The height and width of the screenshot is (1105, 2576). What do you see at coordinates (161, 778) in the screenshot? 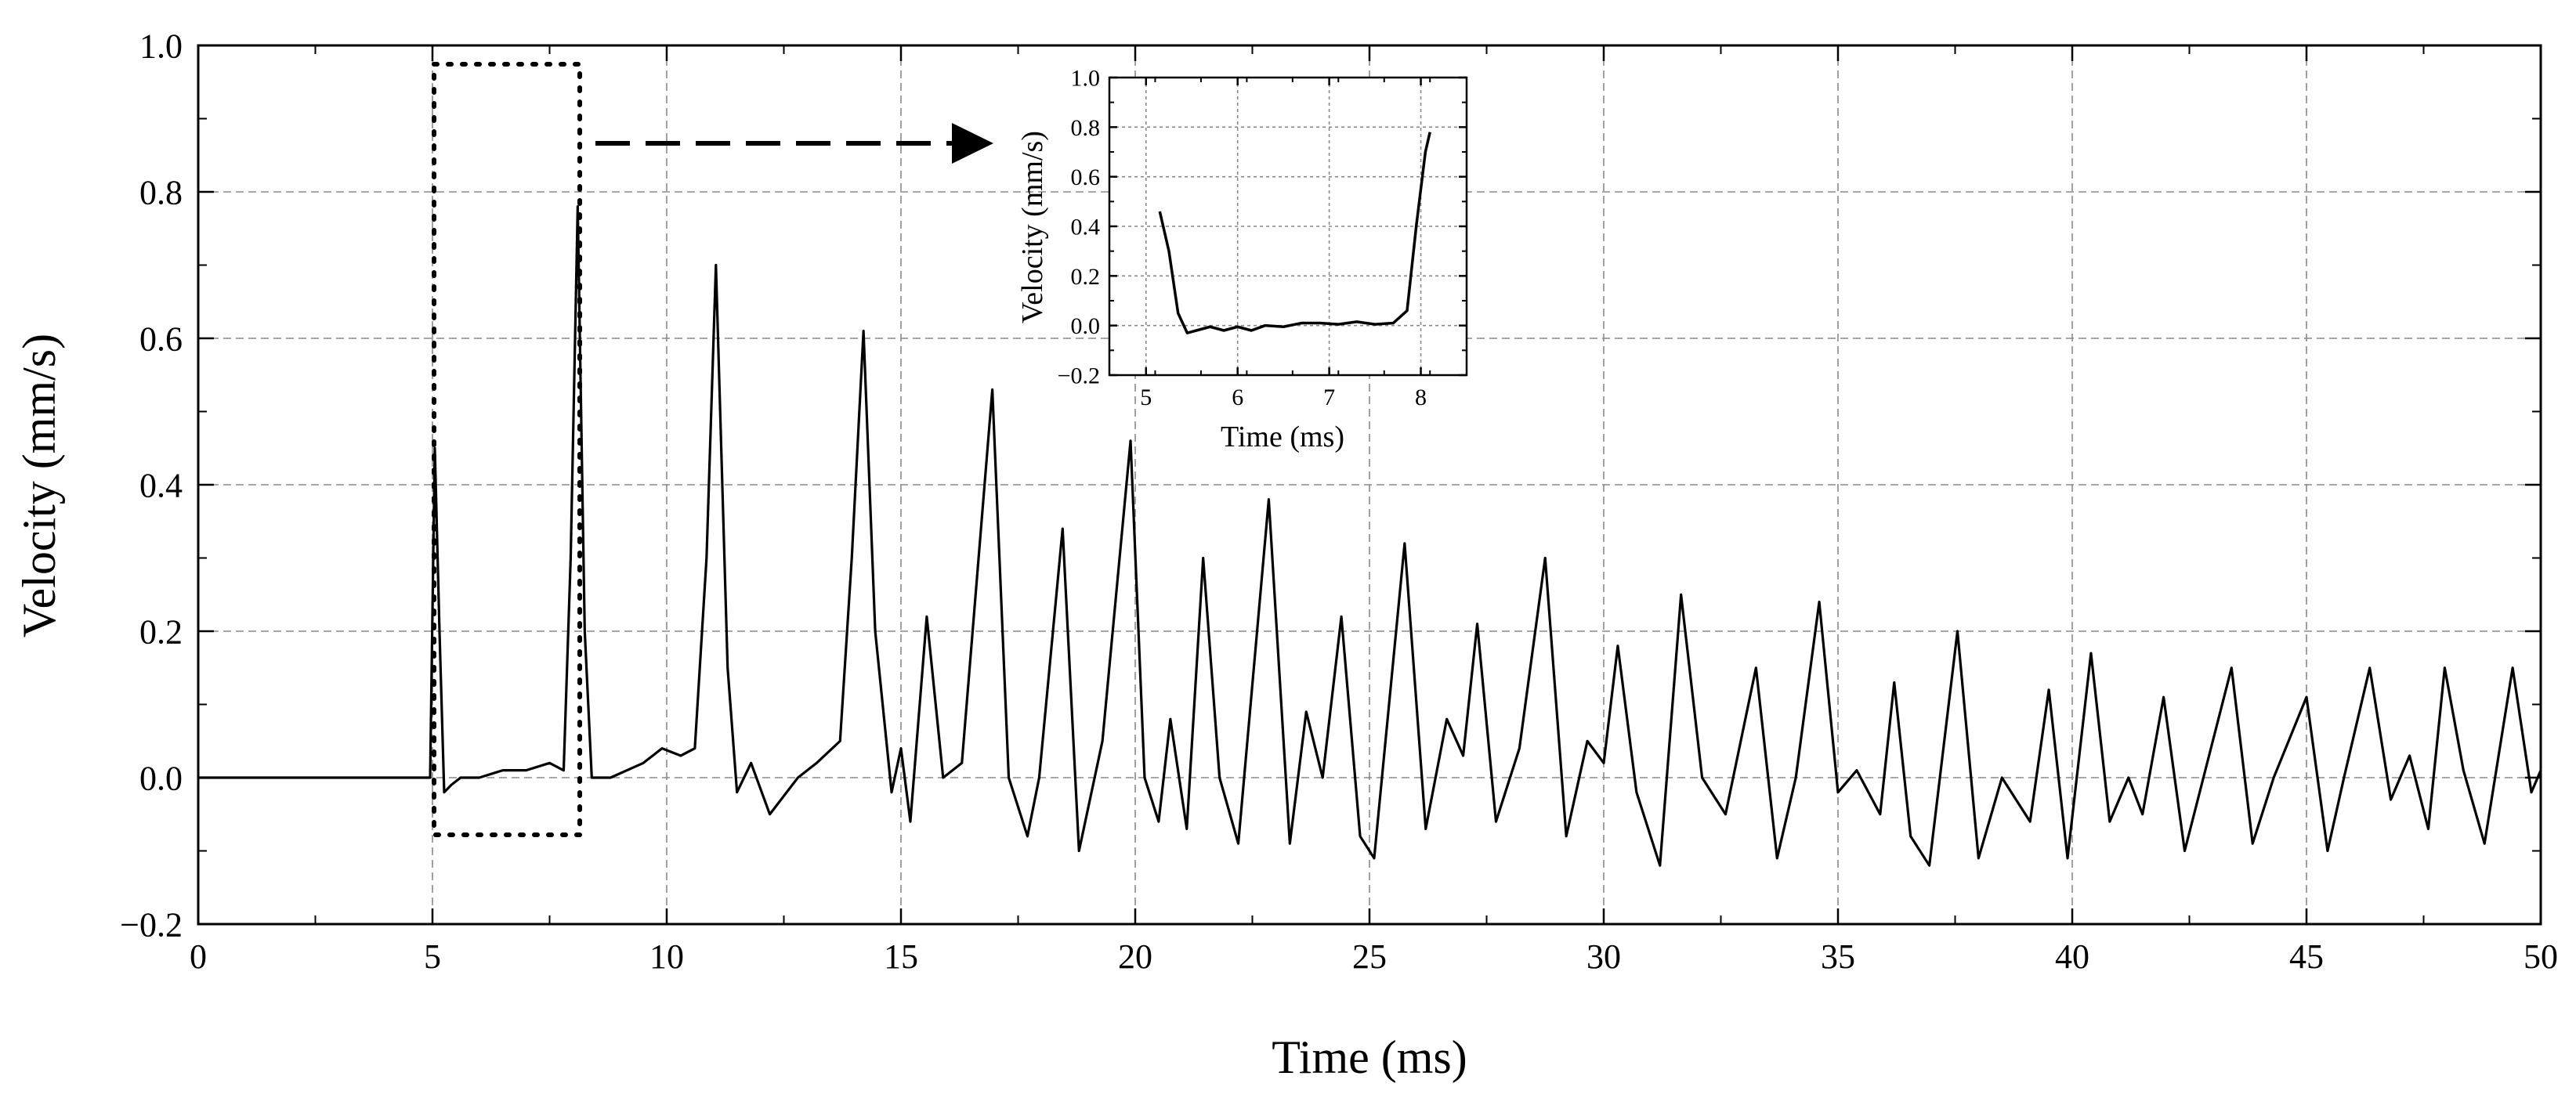
I see `main-ytick-label-1: 0.0` at bounding box center [161, 778].